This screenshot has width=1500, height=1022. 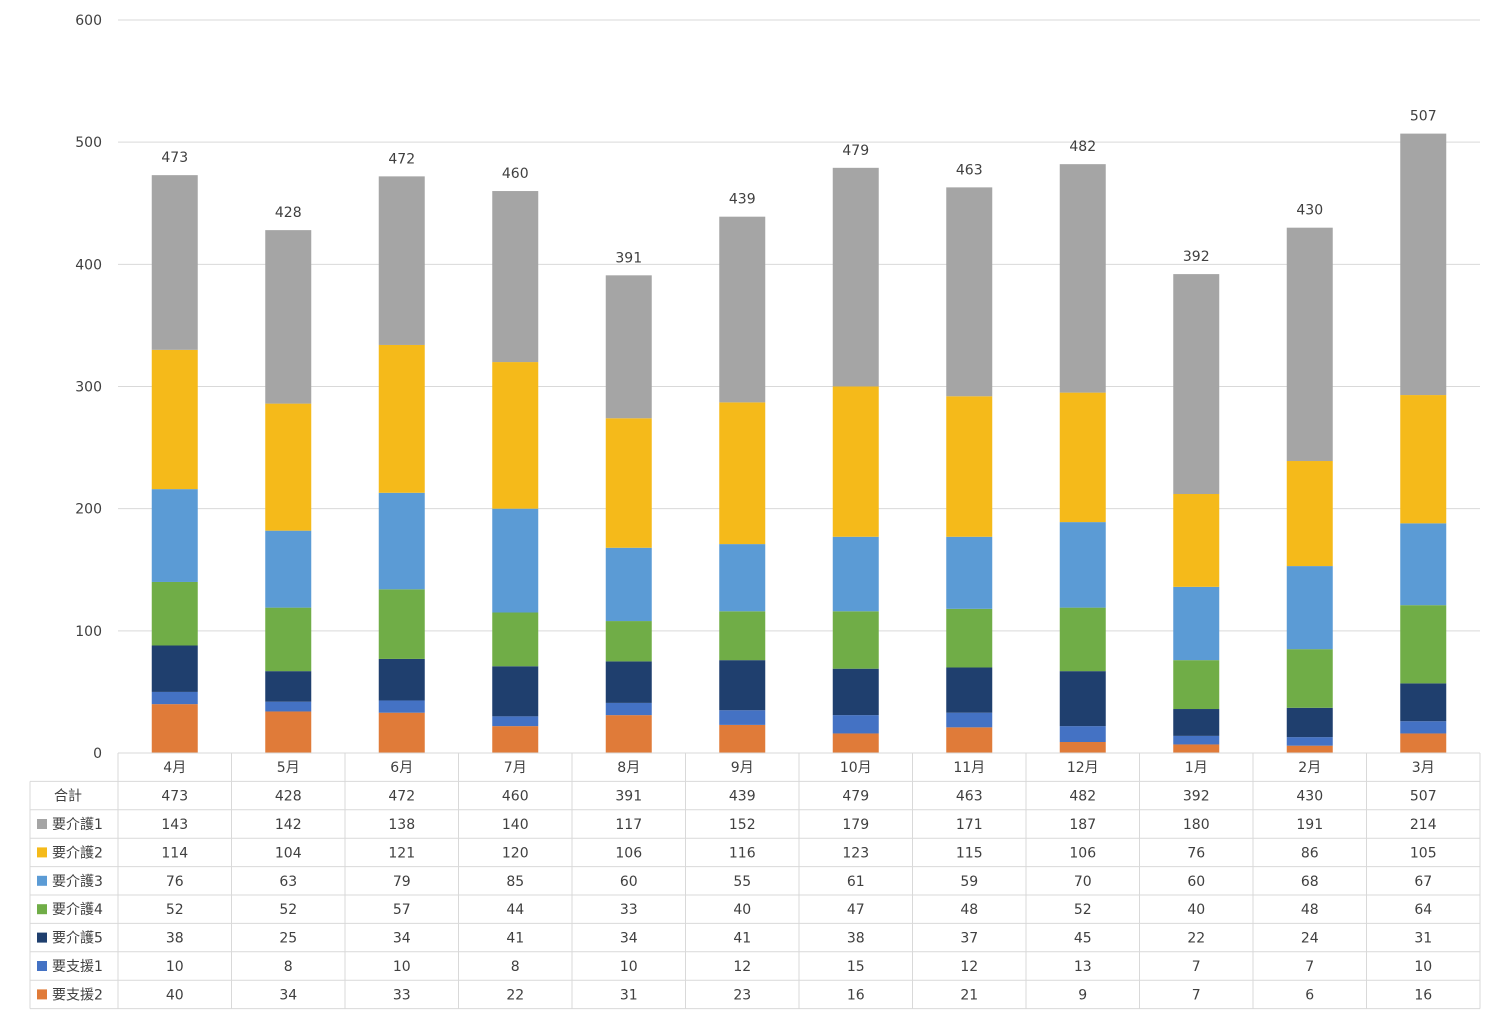 What do you see at coordinates (855, 825) in the screenshot?
I see `table-cell: 179` at bounding box center [855, 825].